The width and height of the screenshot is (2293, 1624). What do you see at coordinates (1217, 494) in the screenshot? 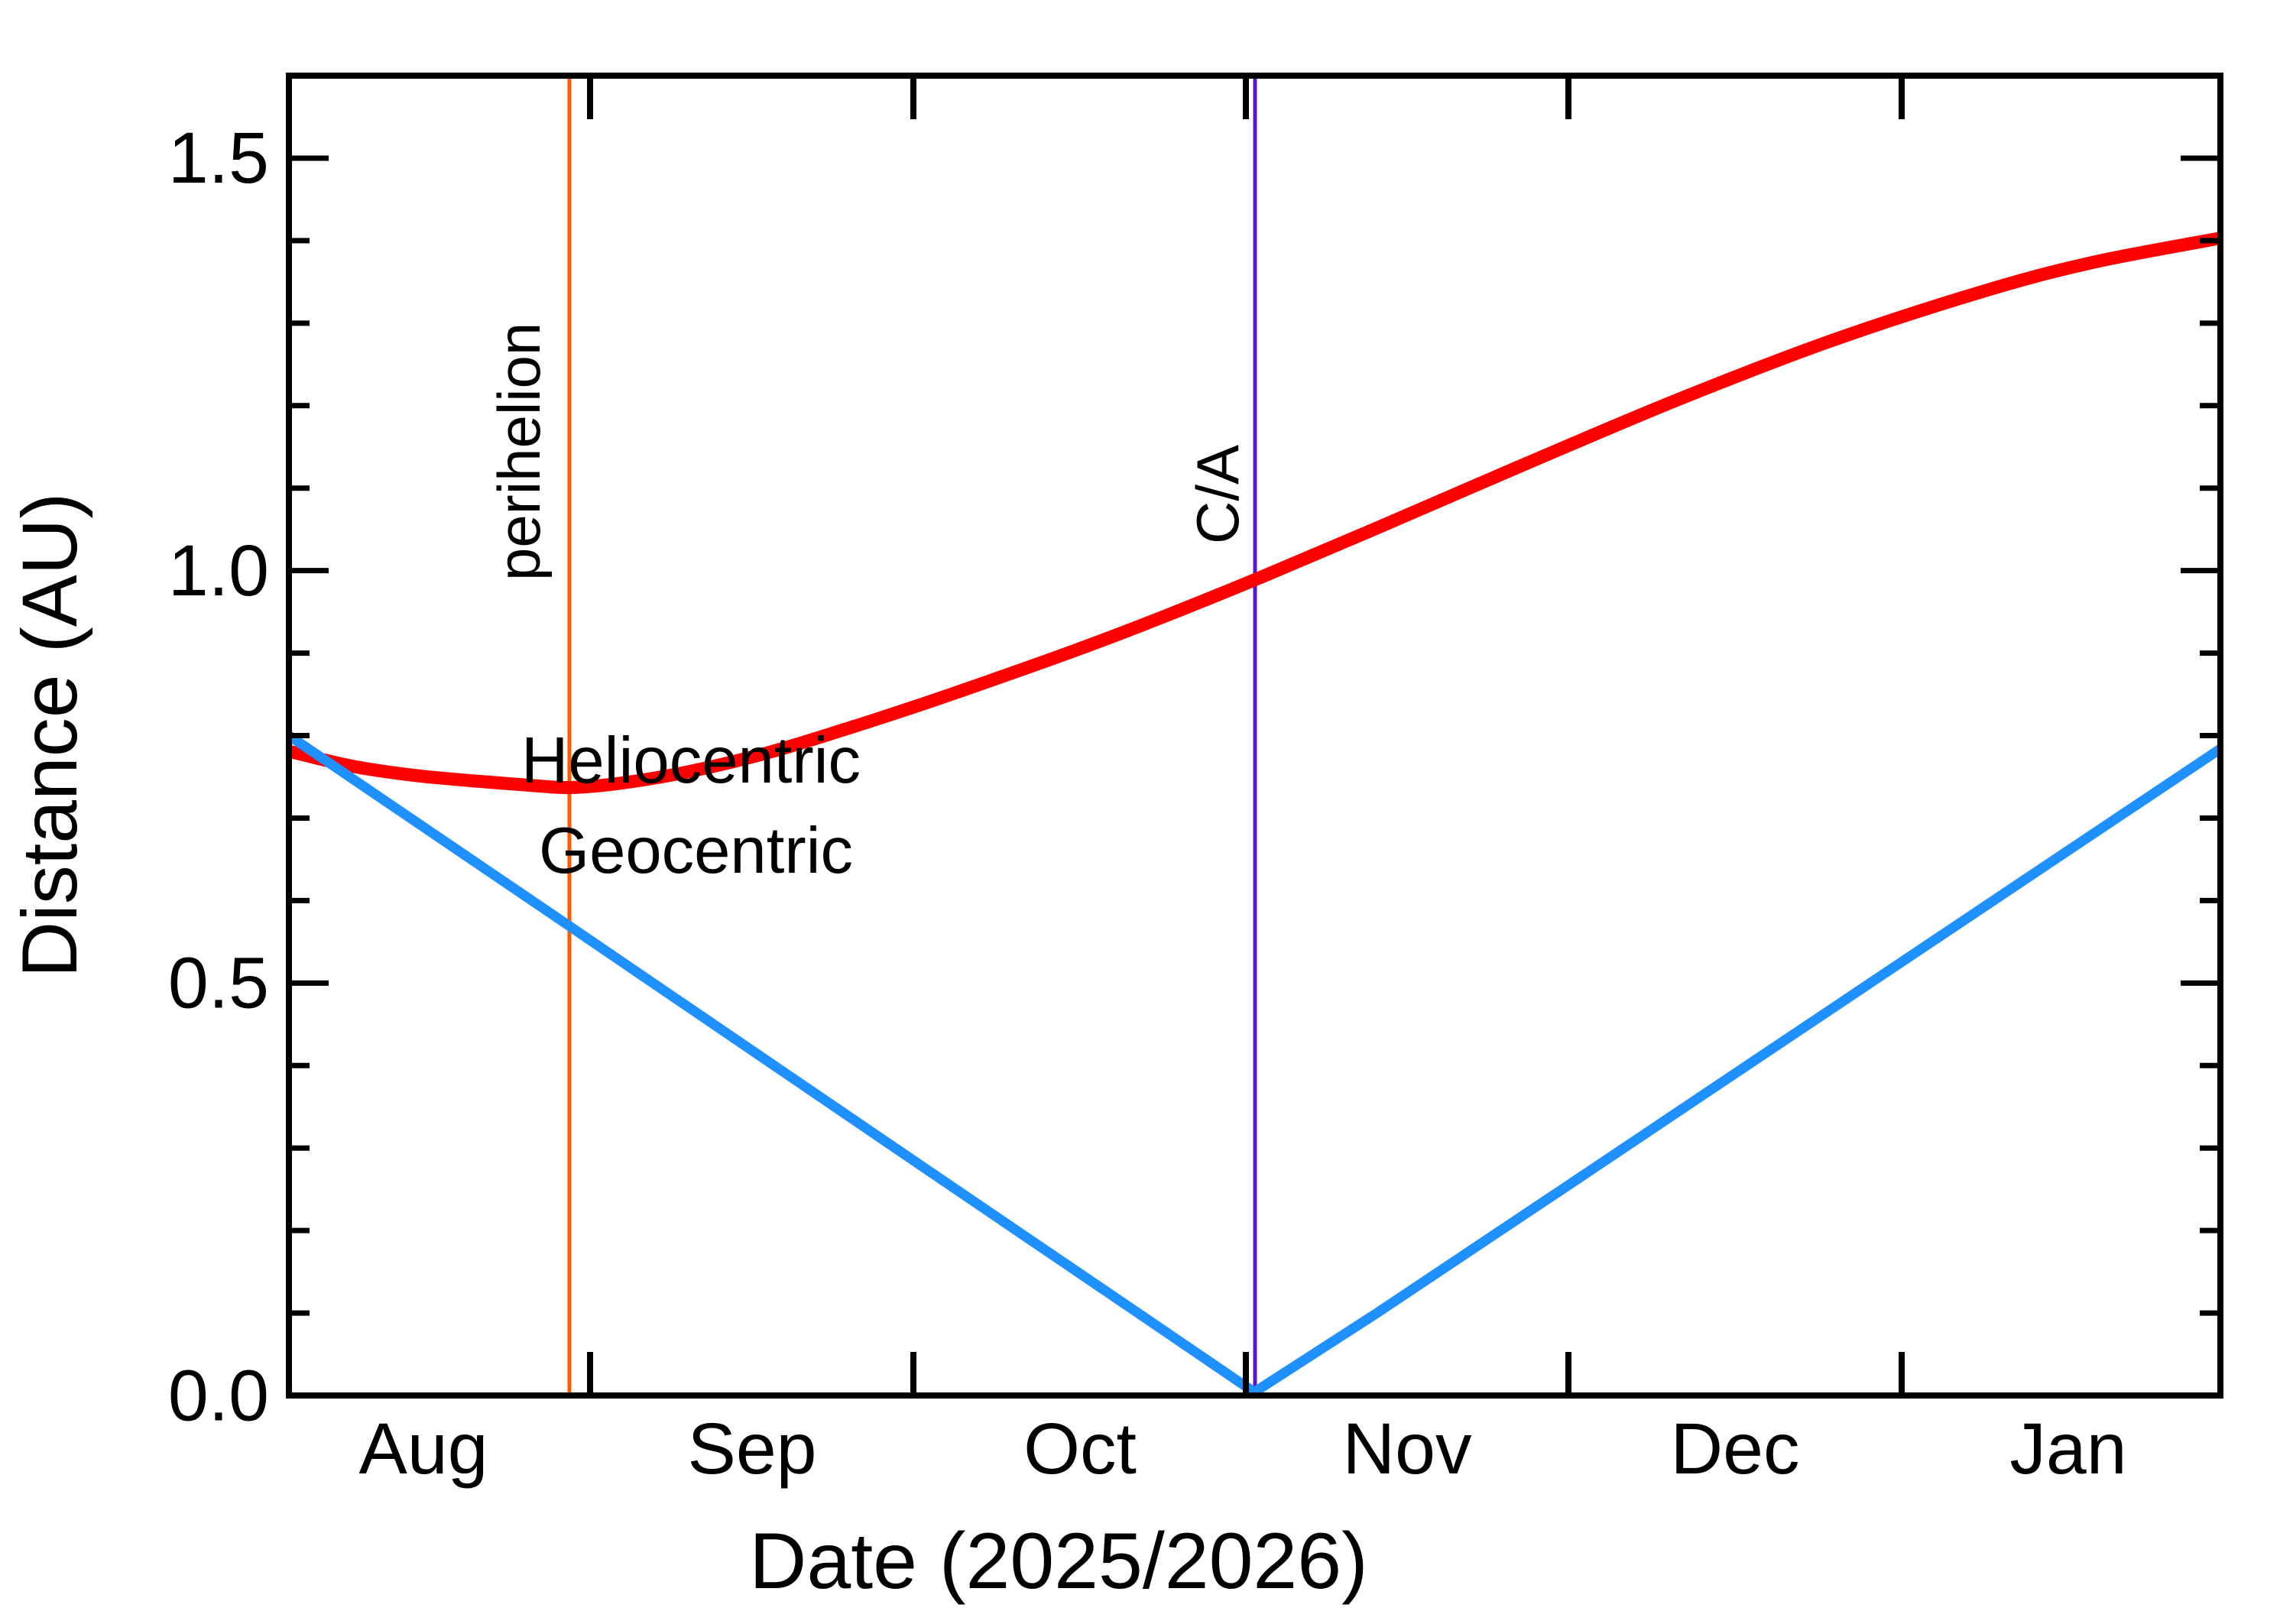
I see `closest-approach-label: C/A` at bounding box center [1217, 494].